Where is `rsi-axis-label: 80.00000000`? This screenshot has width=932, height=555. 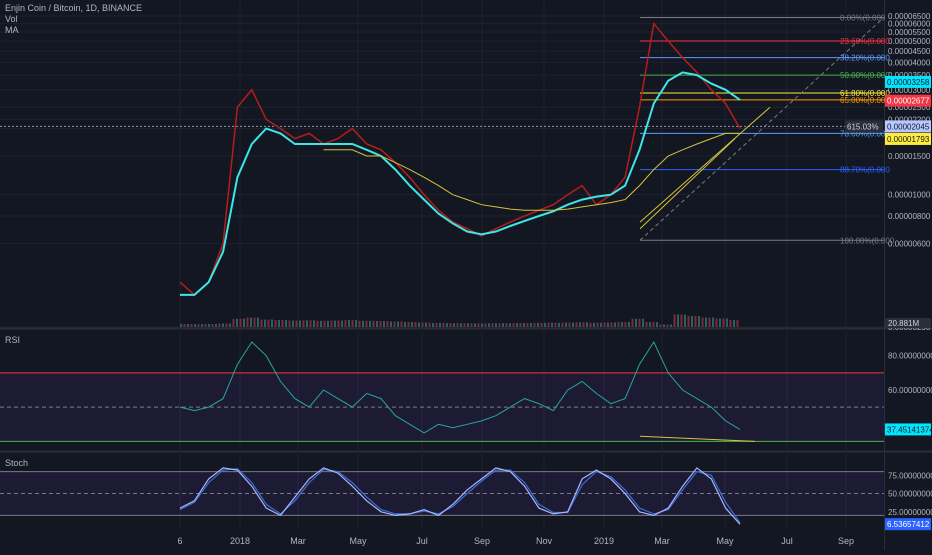 rsi-axis-label: 80.00000000 is located at coordinates (910, 356).